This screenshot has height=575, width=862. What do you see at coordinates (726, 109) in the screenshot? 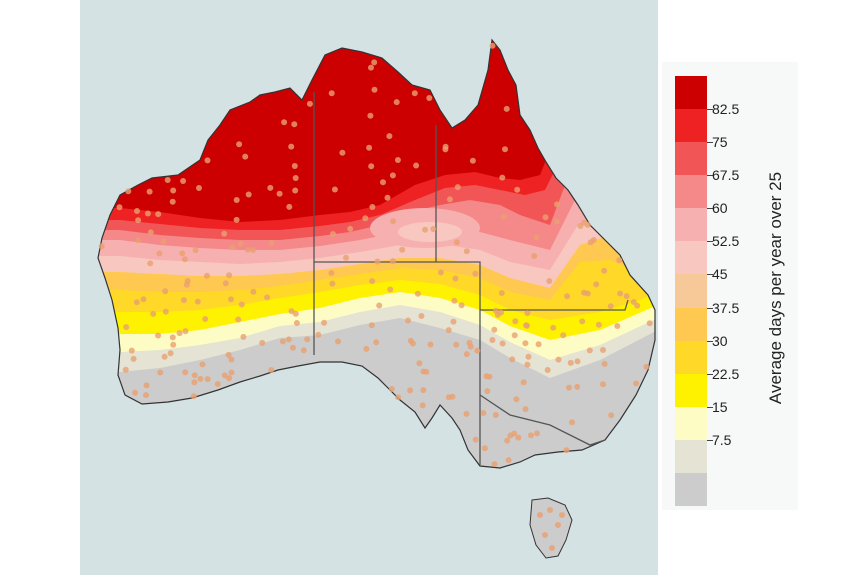
I see `legend-tick-label: 82.5` at bounding box center [726, 109].